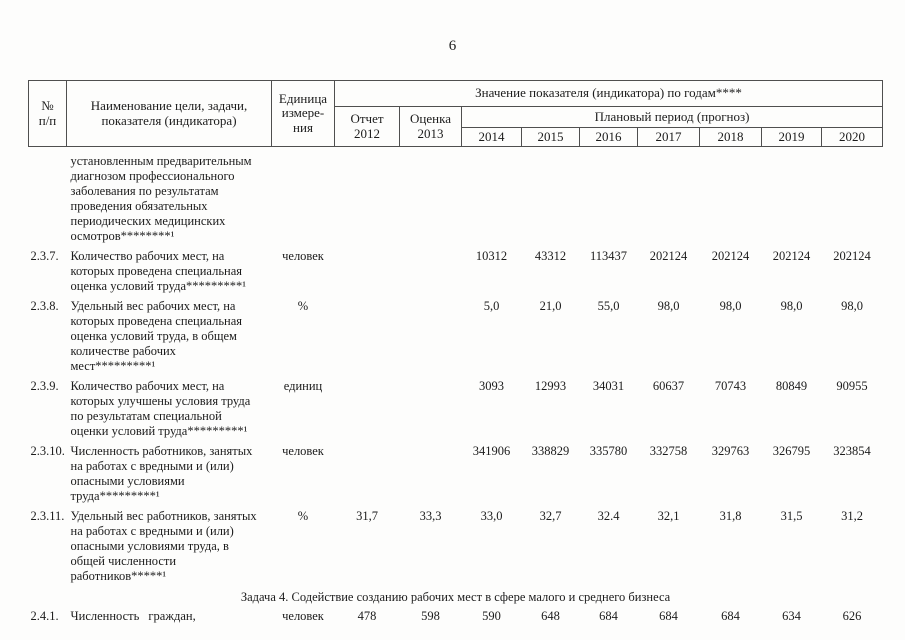 This screenshot has height=640, width=905. I want to click on row-number-cell: 2.3.10., so click(47, 451).